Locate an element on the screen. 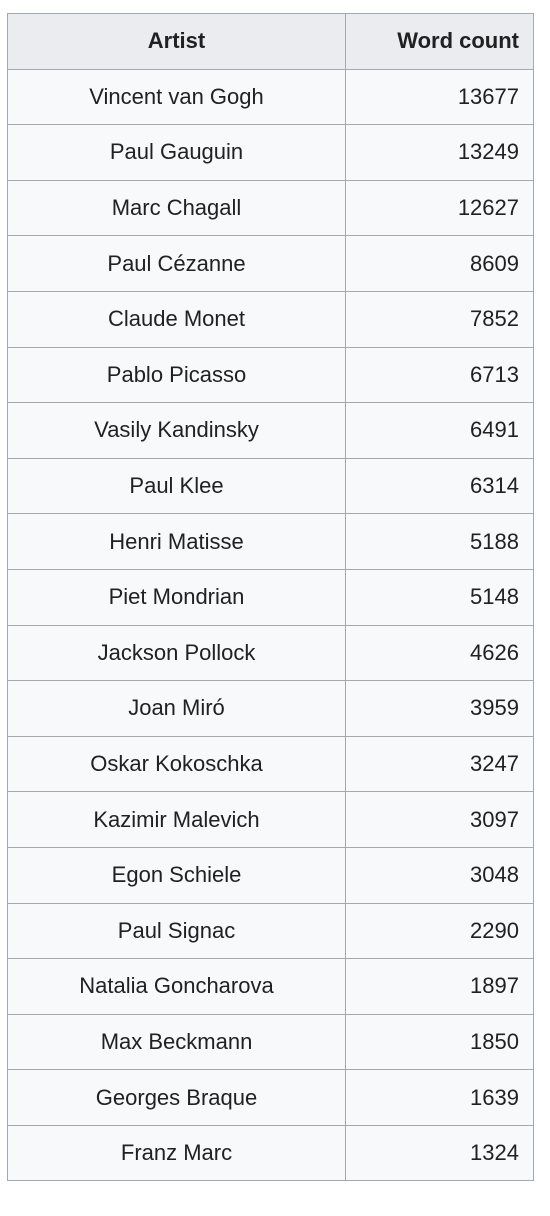  table-row: Vasily Kandinsky 6491 is located at coordinates (270, 430).